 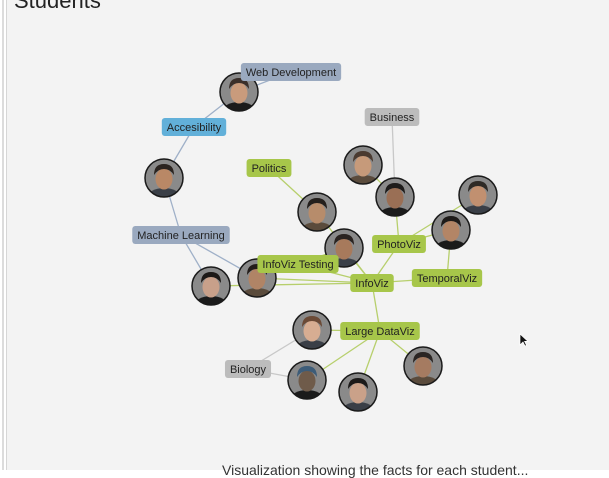 I want to click on window-edge, so click(x=3, y=235).